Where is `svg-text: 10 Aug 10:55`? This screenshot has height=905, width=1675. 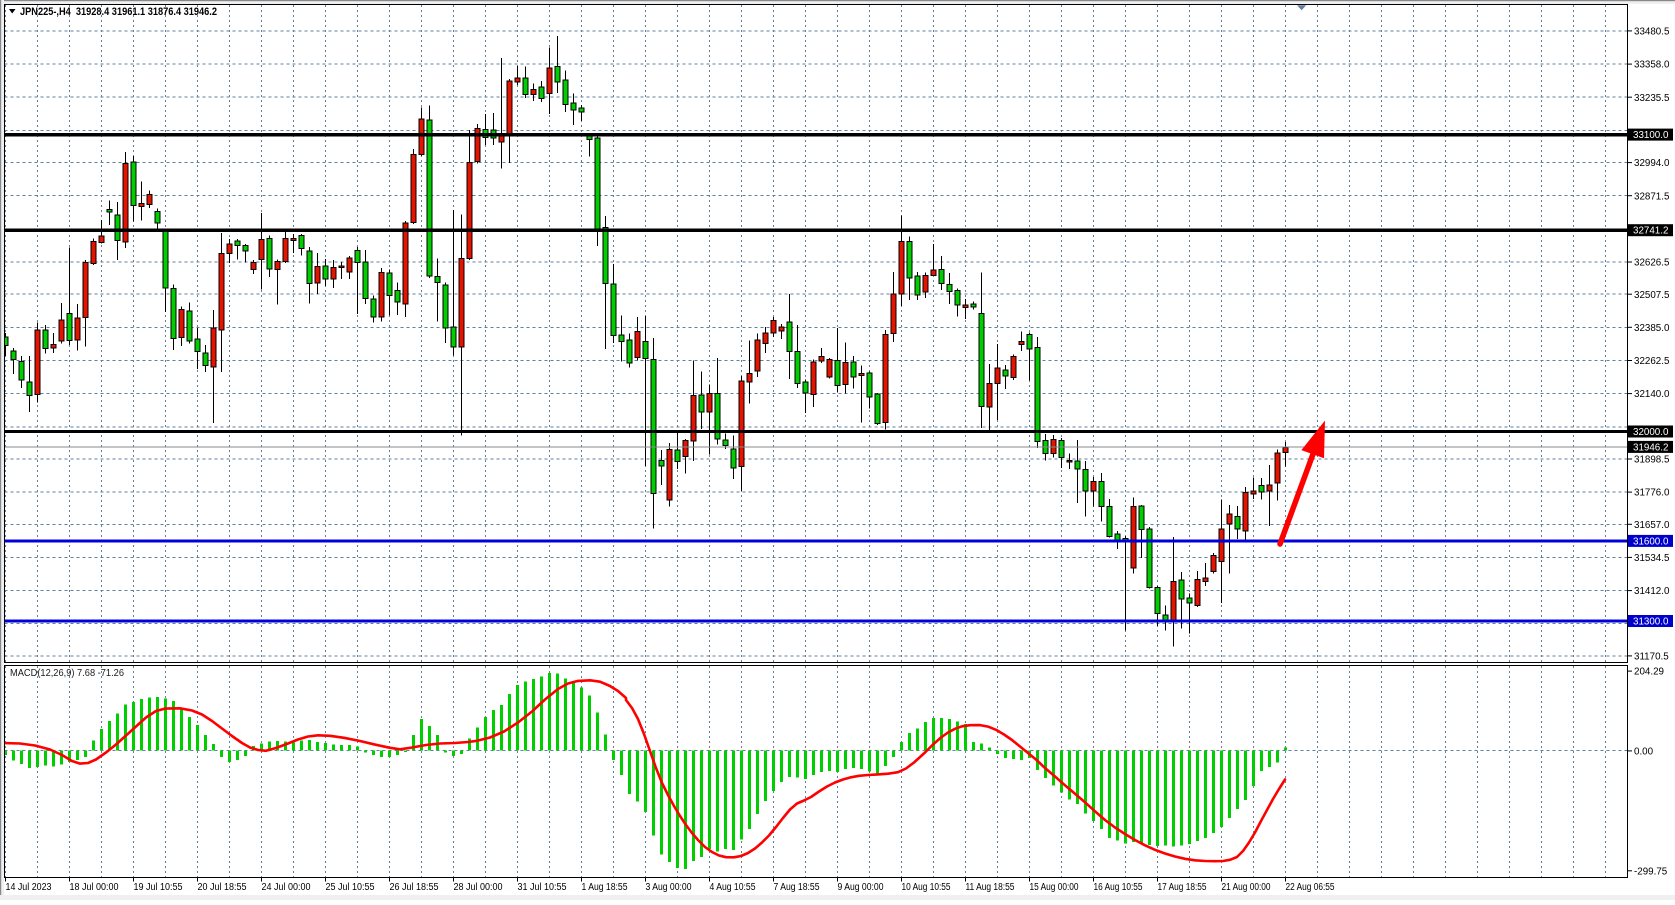 svg-text: 10 Aug 10:55 is located at coordinates (926, 887).